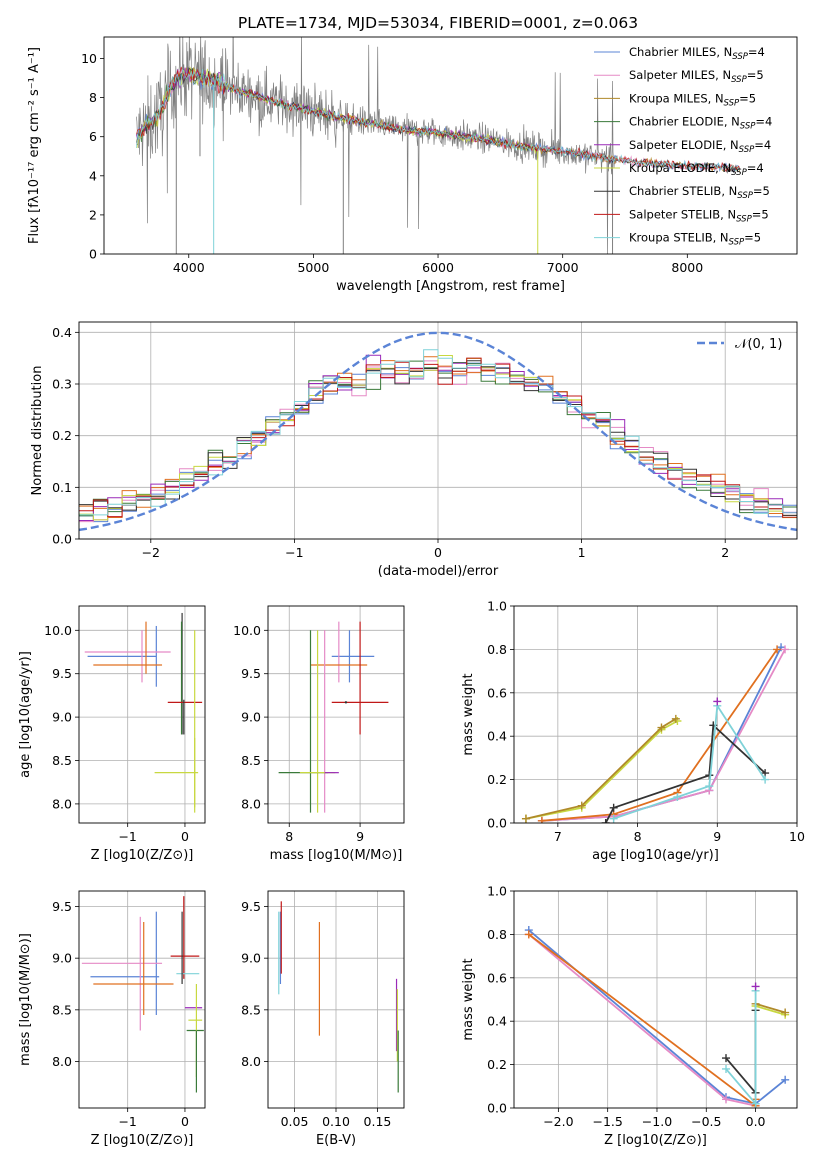  I want to click on y-axis-label: mass weight, so click(468, 714).